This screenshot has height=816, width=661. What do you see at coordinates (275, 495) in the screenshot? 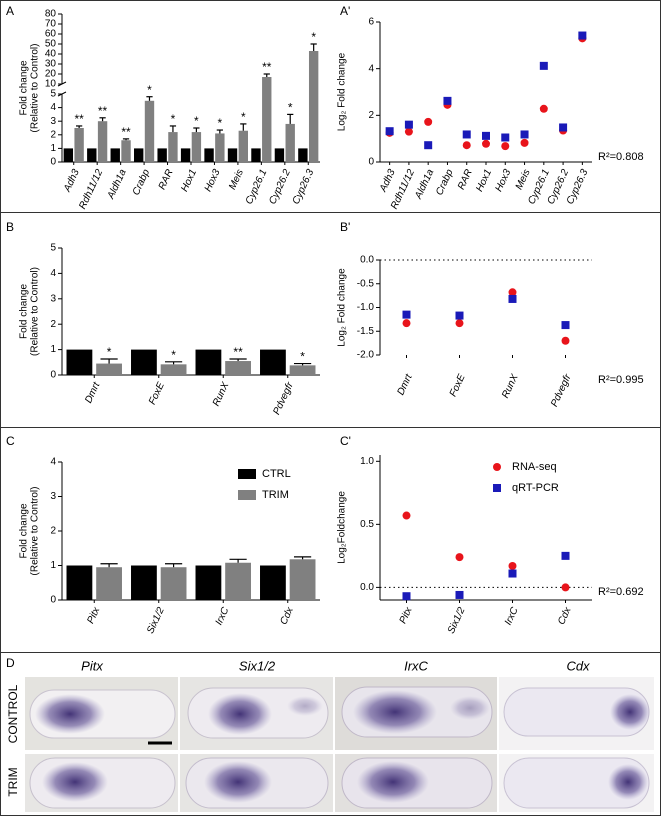
I see `legend-label: TRIM` at bounding box center [275, 495].